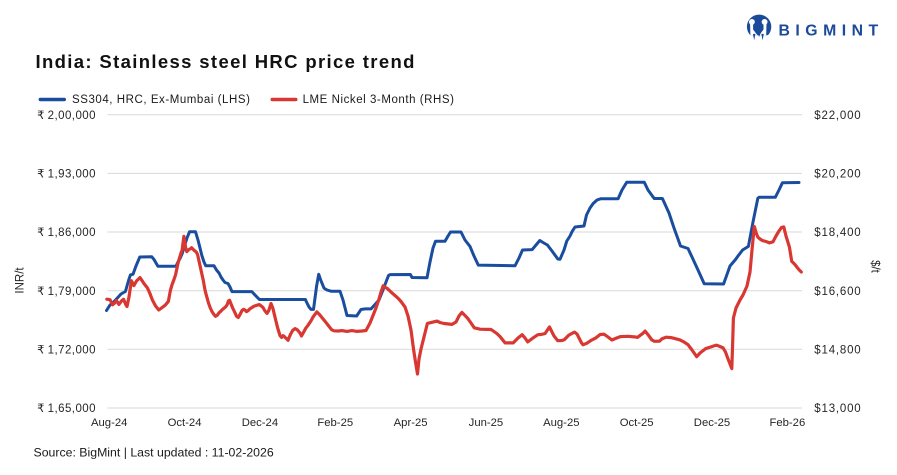 The height and width of the screenshot is (475, 897). Describe the element at coordinates (66, 292) in the screenshot. I see `svg-text: ₹ 1,79,000` at that location.